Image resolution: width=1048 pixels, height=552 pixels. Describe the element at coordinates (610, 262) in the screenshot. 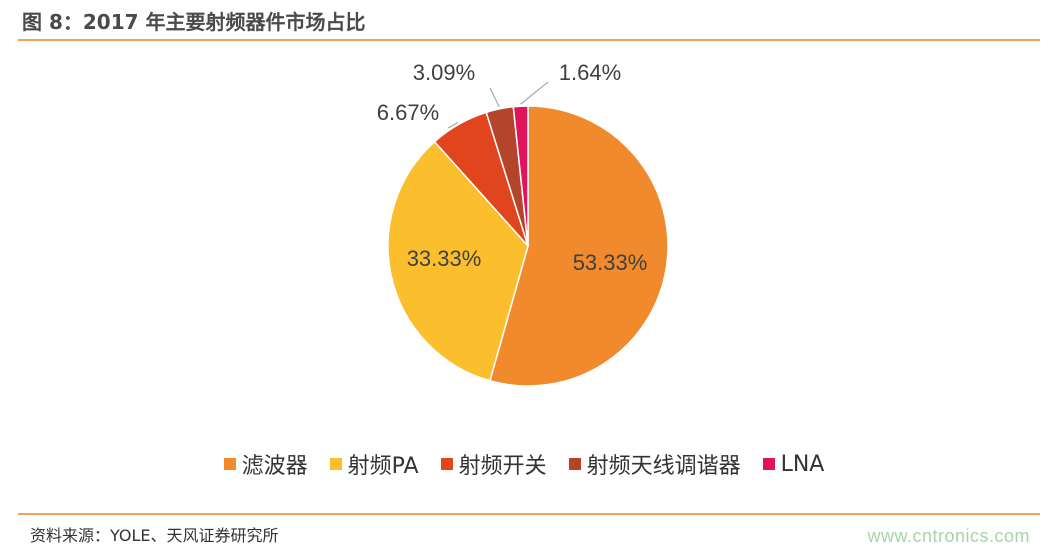

I see `data-label-1: 53.33%` at that location.